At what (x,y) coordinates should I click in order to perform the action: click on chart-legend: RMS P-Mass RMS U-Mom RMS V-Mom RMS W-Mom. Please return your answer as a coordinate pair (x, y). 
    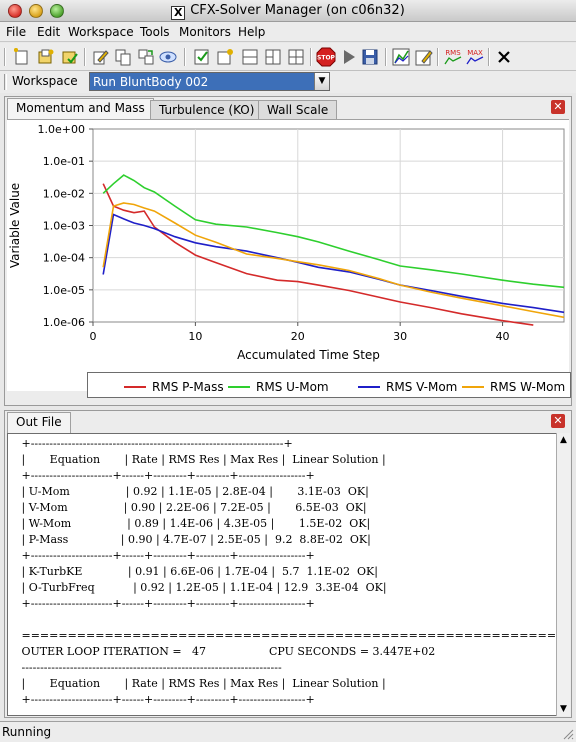
    Looking at the image, I should click on (329, 385).